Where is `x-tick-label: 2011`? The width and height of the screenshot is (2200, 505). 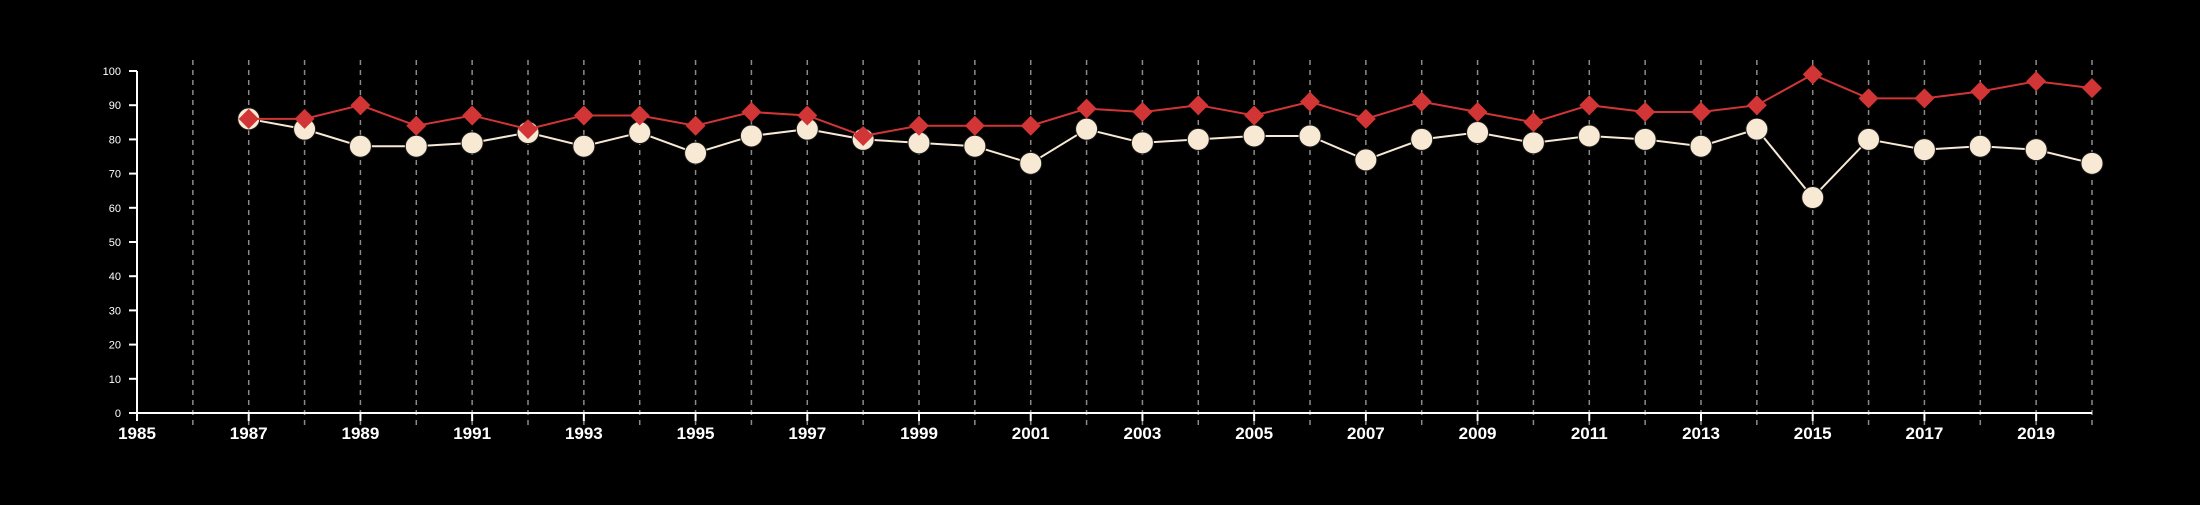 x-tick-label: 2011 is located at coordinates (1589, 433).